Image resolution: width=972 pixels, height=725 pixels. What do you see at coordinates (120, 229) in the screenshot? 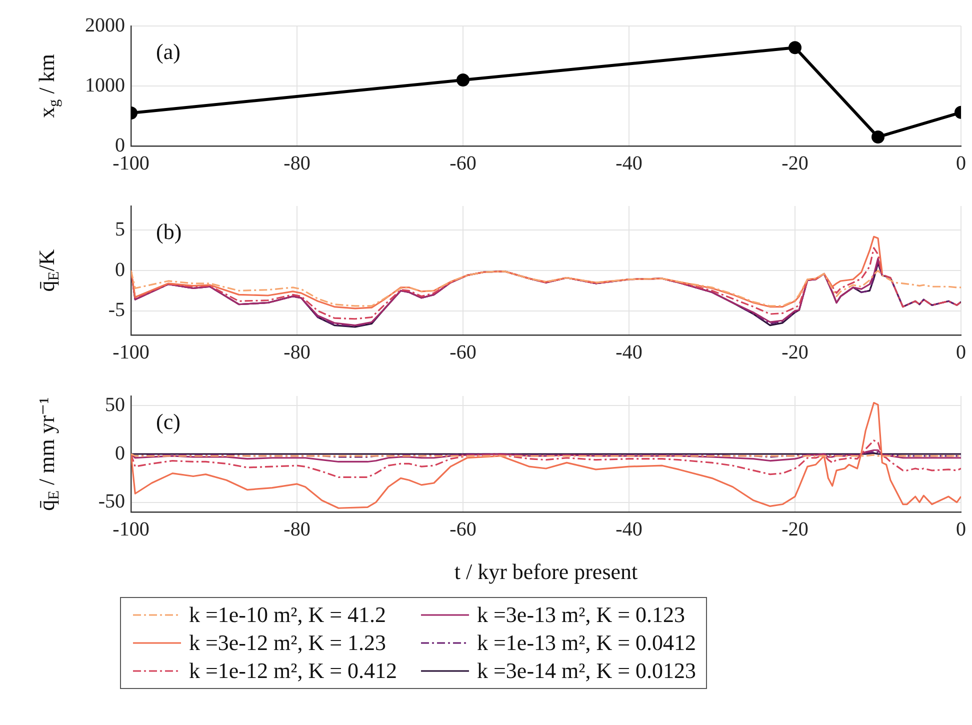
I see `y-tick-label: 5` at bounding box center [120, 229].